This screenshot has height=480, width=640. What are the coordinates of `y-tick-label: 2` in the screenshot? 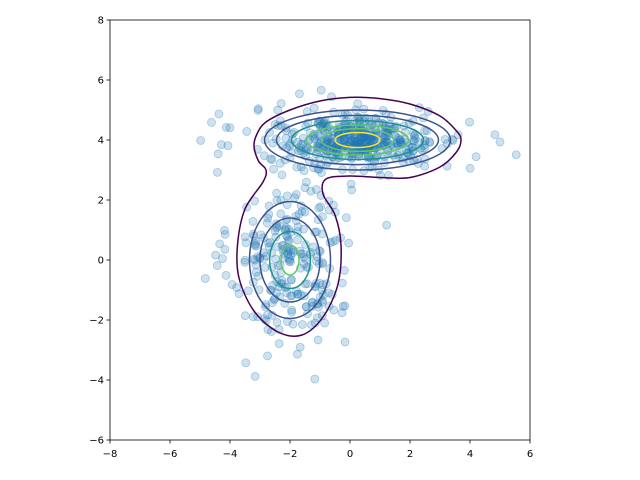 It's located at (101, 201).